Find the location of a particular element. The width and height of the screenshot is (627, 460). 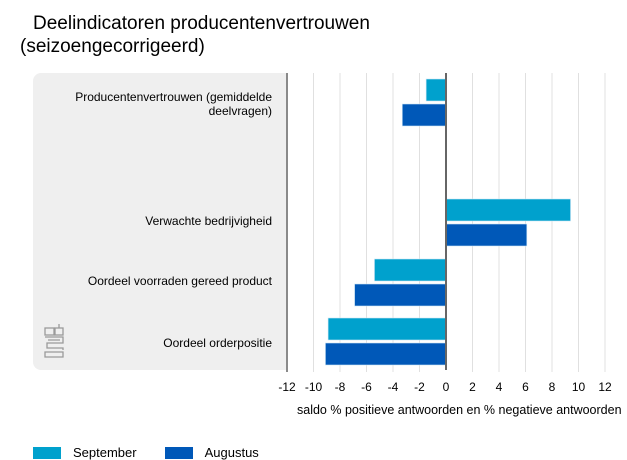

legend-item-augustus: Augustus is located at coordinates (211, 452).